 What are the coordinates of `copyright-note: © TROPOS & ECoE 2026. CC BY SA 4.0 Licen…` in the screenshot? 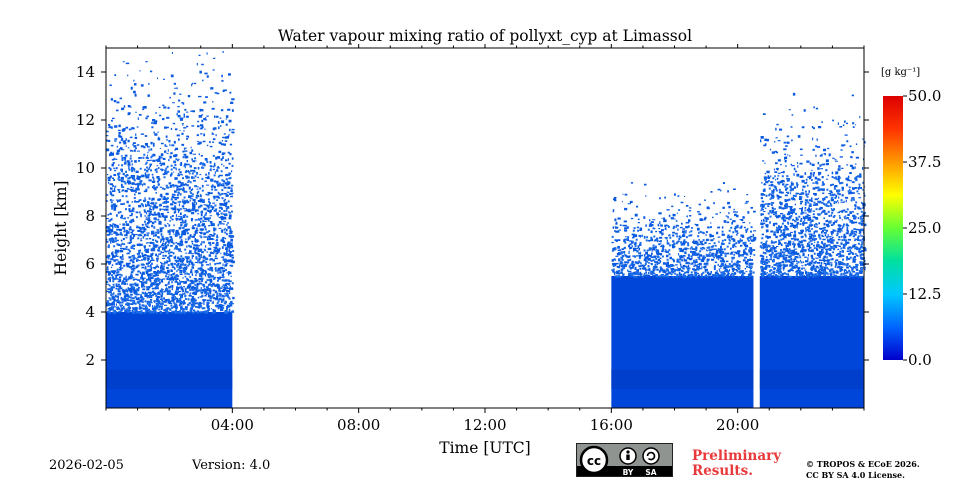 It's located at (863, 470).